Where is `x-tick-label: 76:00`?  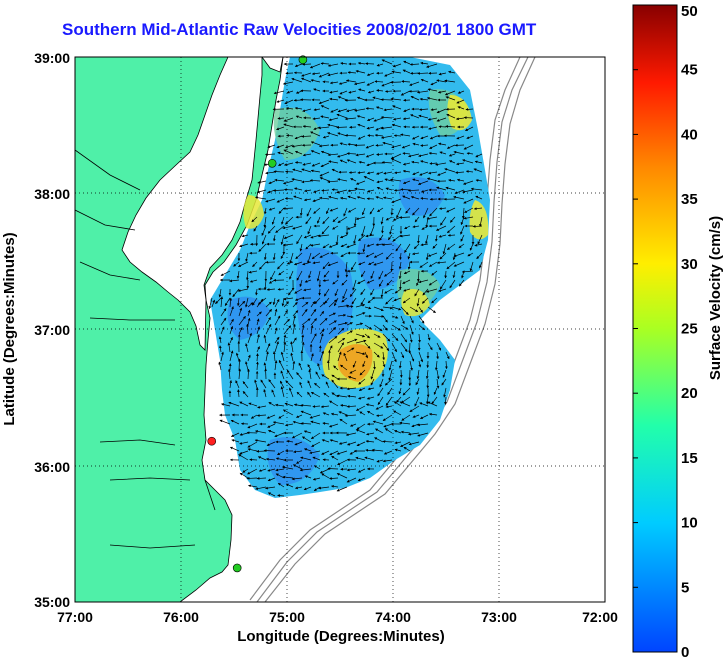 x-tick-label: 76:00 is located at coordinates (181, 617).